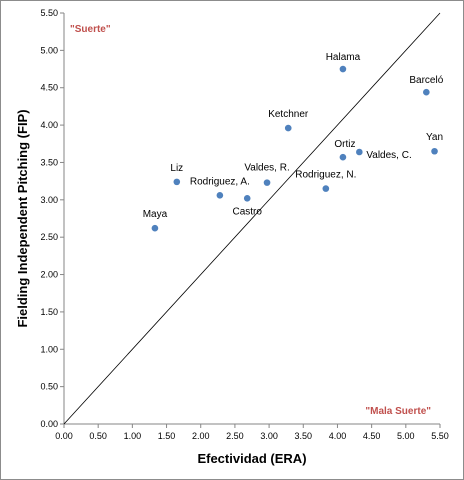  What do you see at coordinates (49, 424) in the screenshot?
I see `y-tick-label: 0.00` at bounding box center [49, 424].